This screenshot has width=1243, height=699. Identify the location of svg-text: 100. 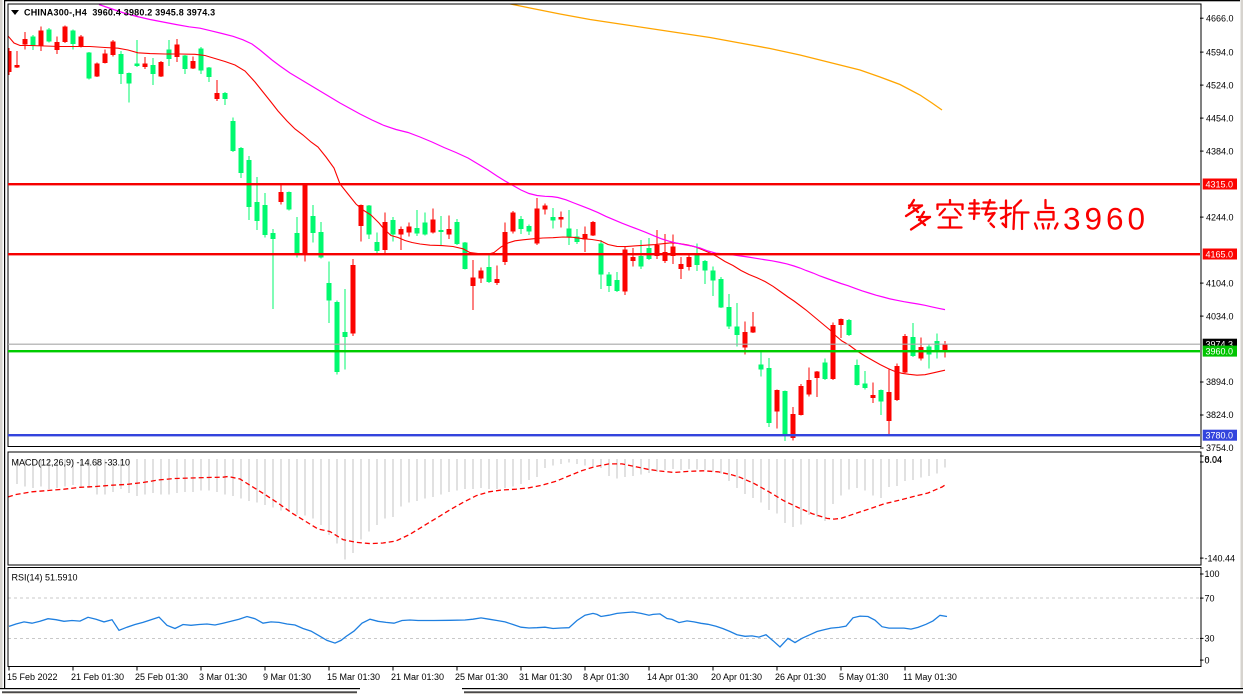
(1212, 574).